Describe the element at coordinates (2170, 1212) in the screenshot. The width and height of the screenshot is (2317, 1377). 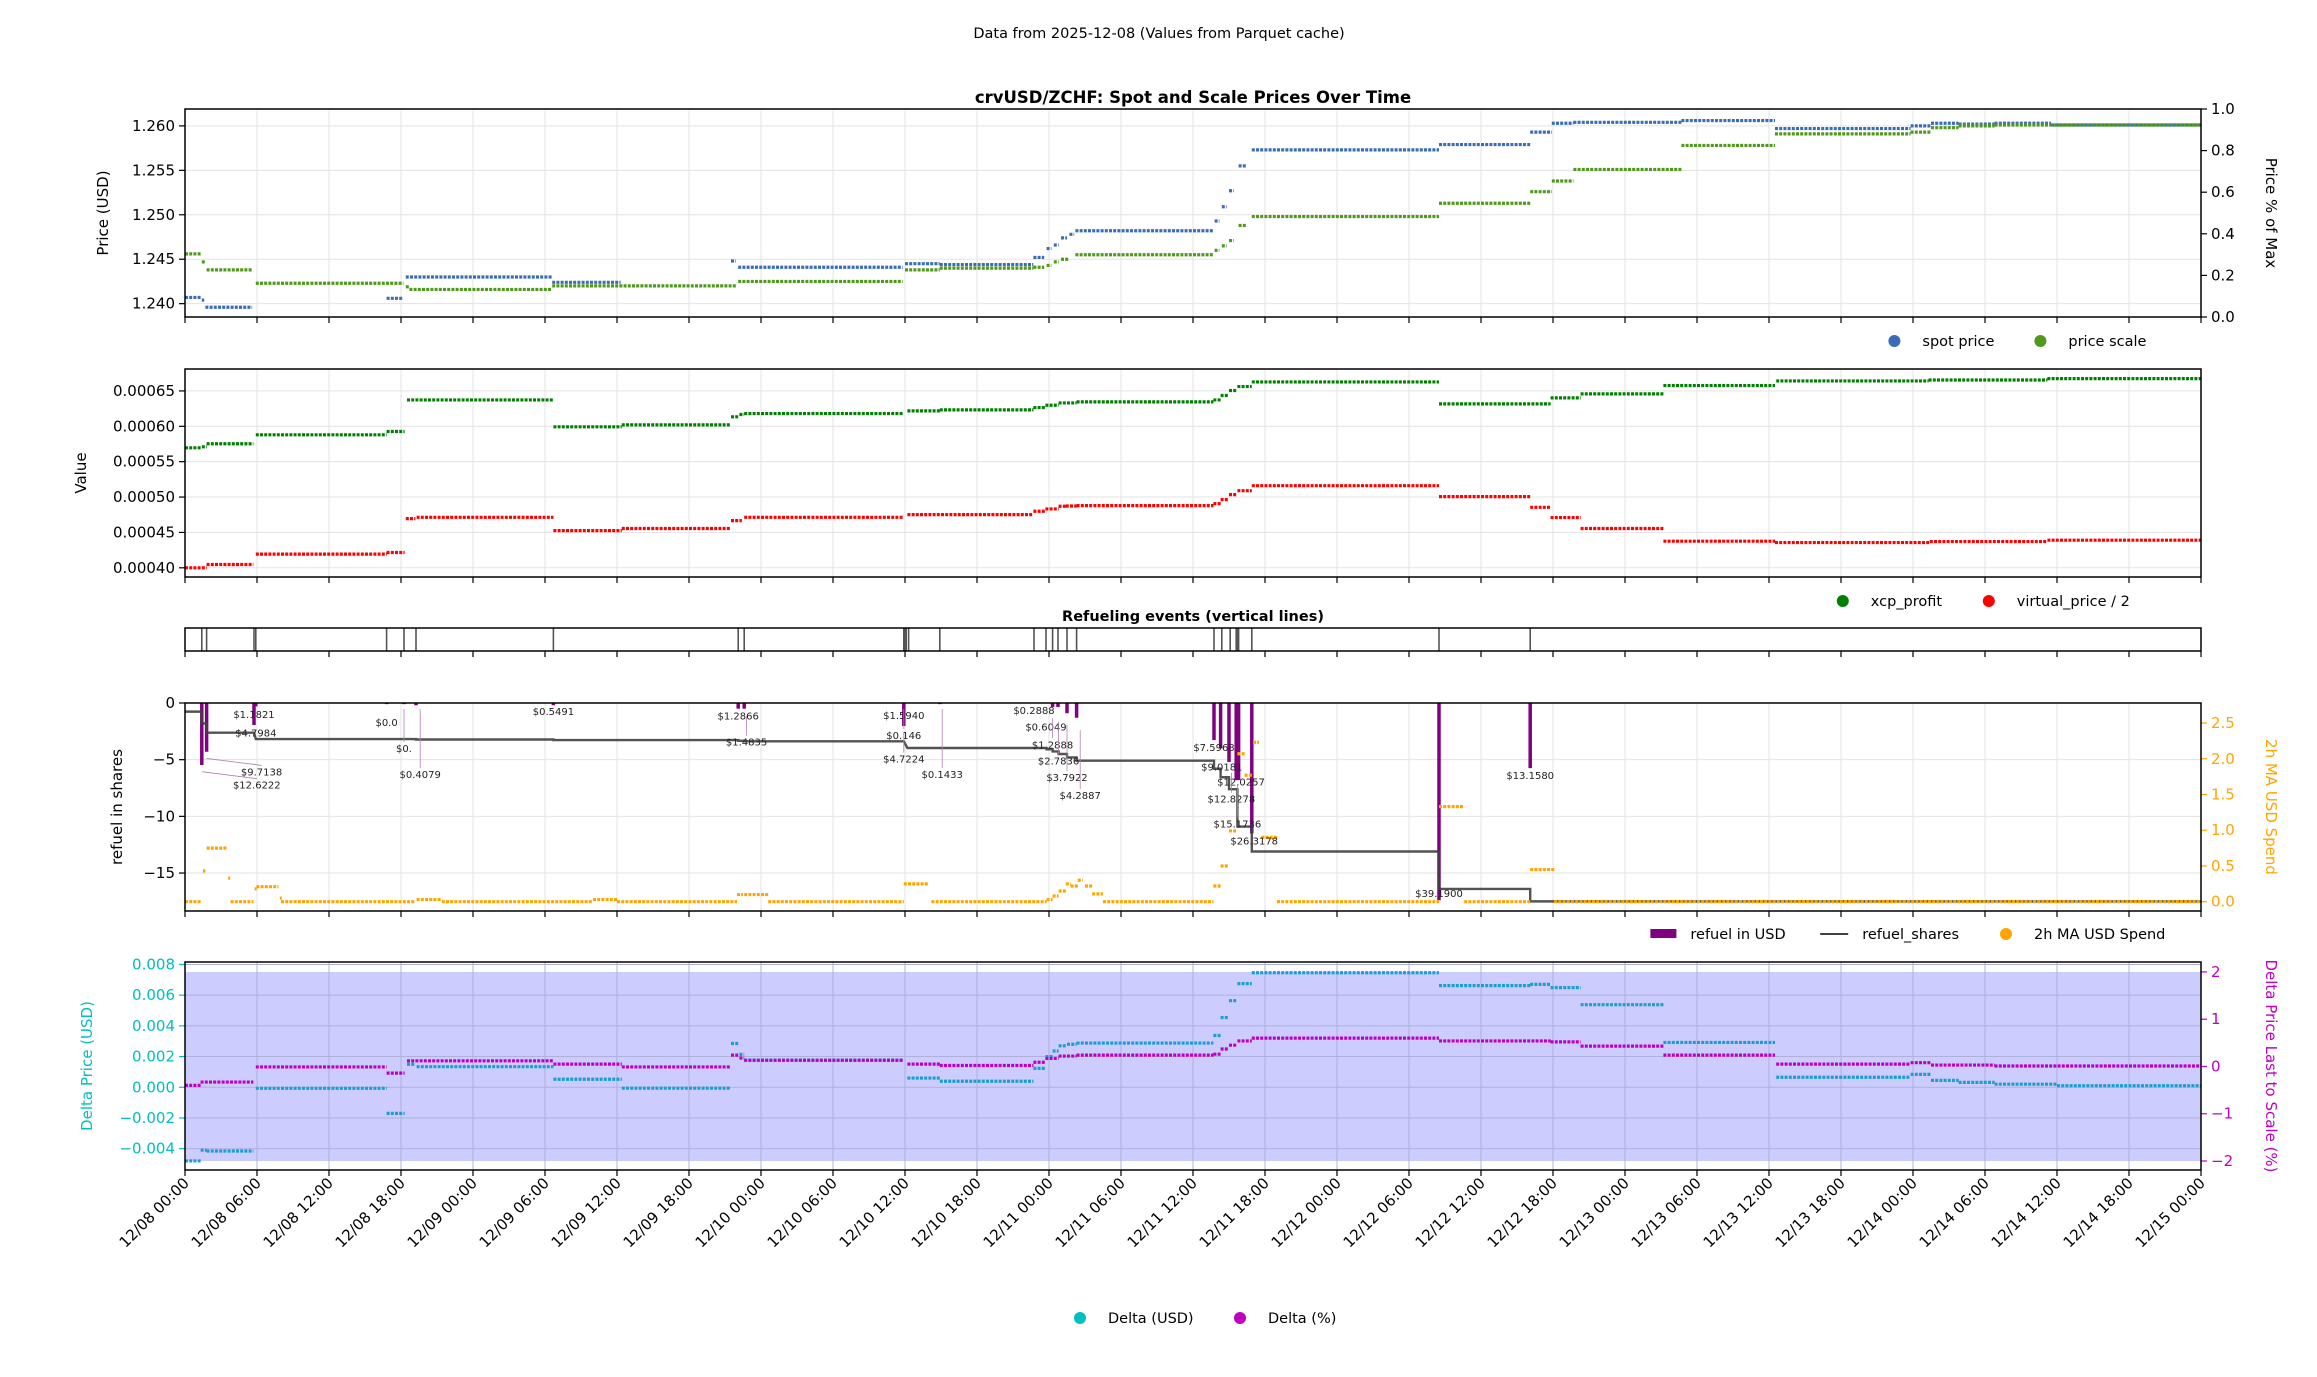
I see `x-tick-label: 12/15 00:00` at that location.